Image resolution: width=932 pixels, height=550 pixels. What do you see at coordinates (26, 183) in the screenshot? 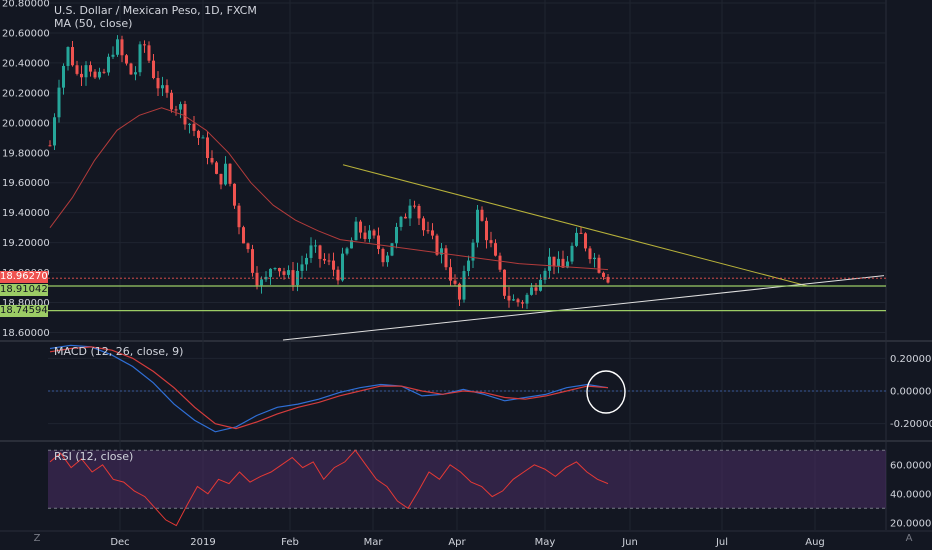
I see `price-tick-label: 19.60000` at bounding box center [26, 183].